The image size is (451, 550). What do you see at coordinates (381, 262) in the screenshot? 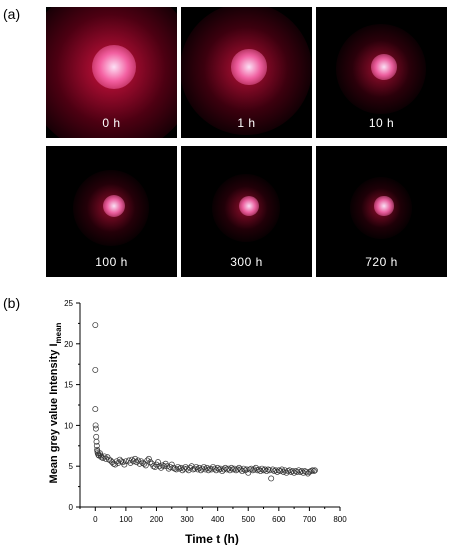
I see `image-time-label: 720 h` at bounding box center [381, 262].